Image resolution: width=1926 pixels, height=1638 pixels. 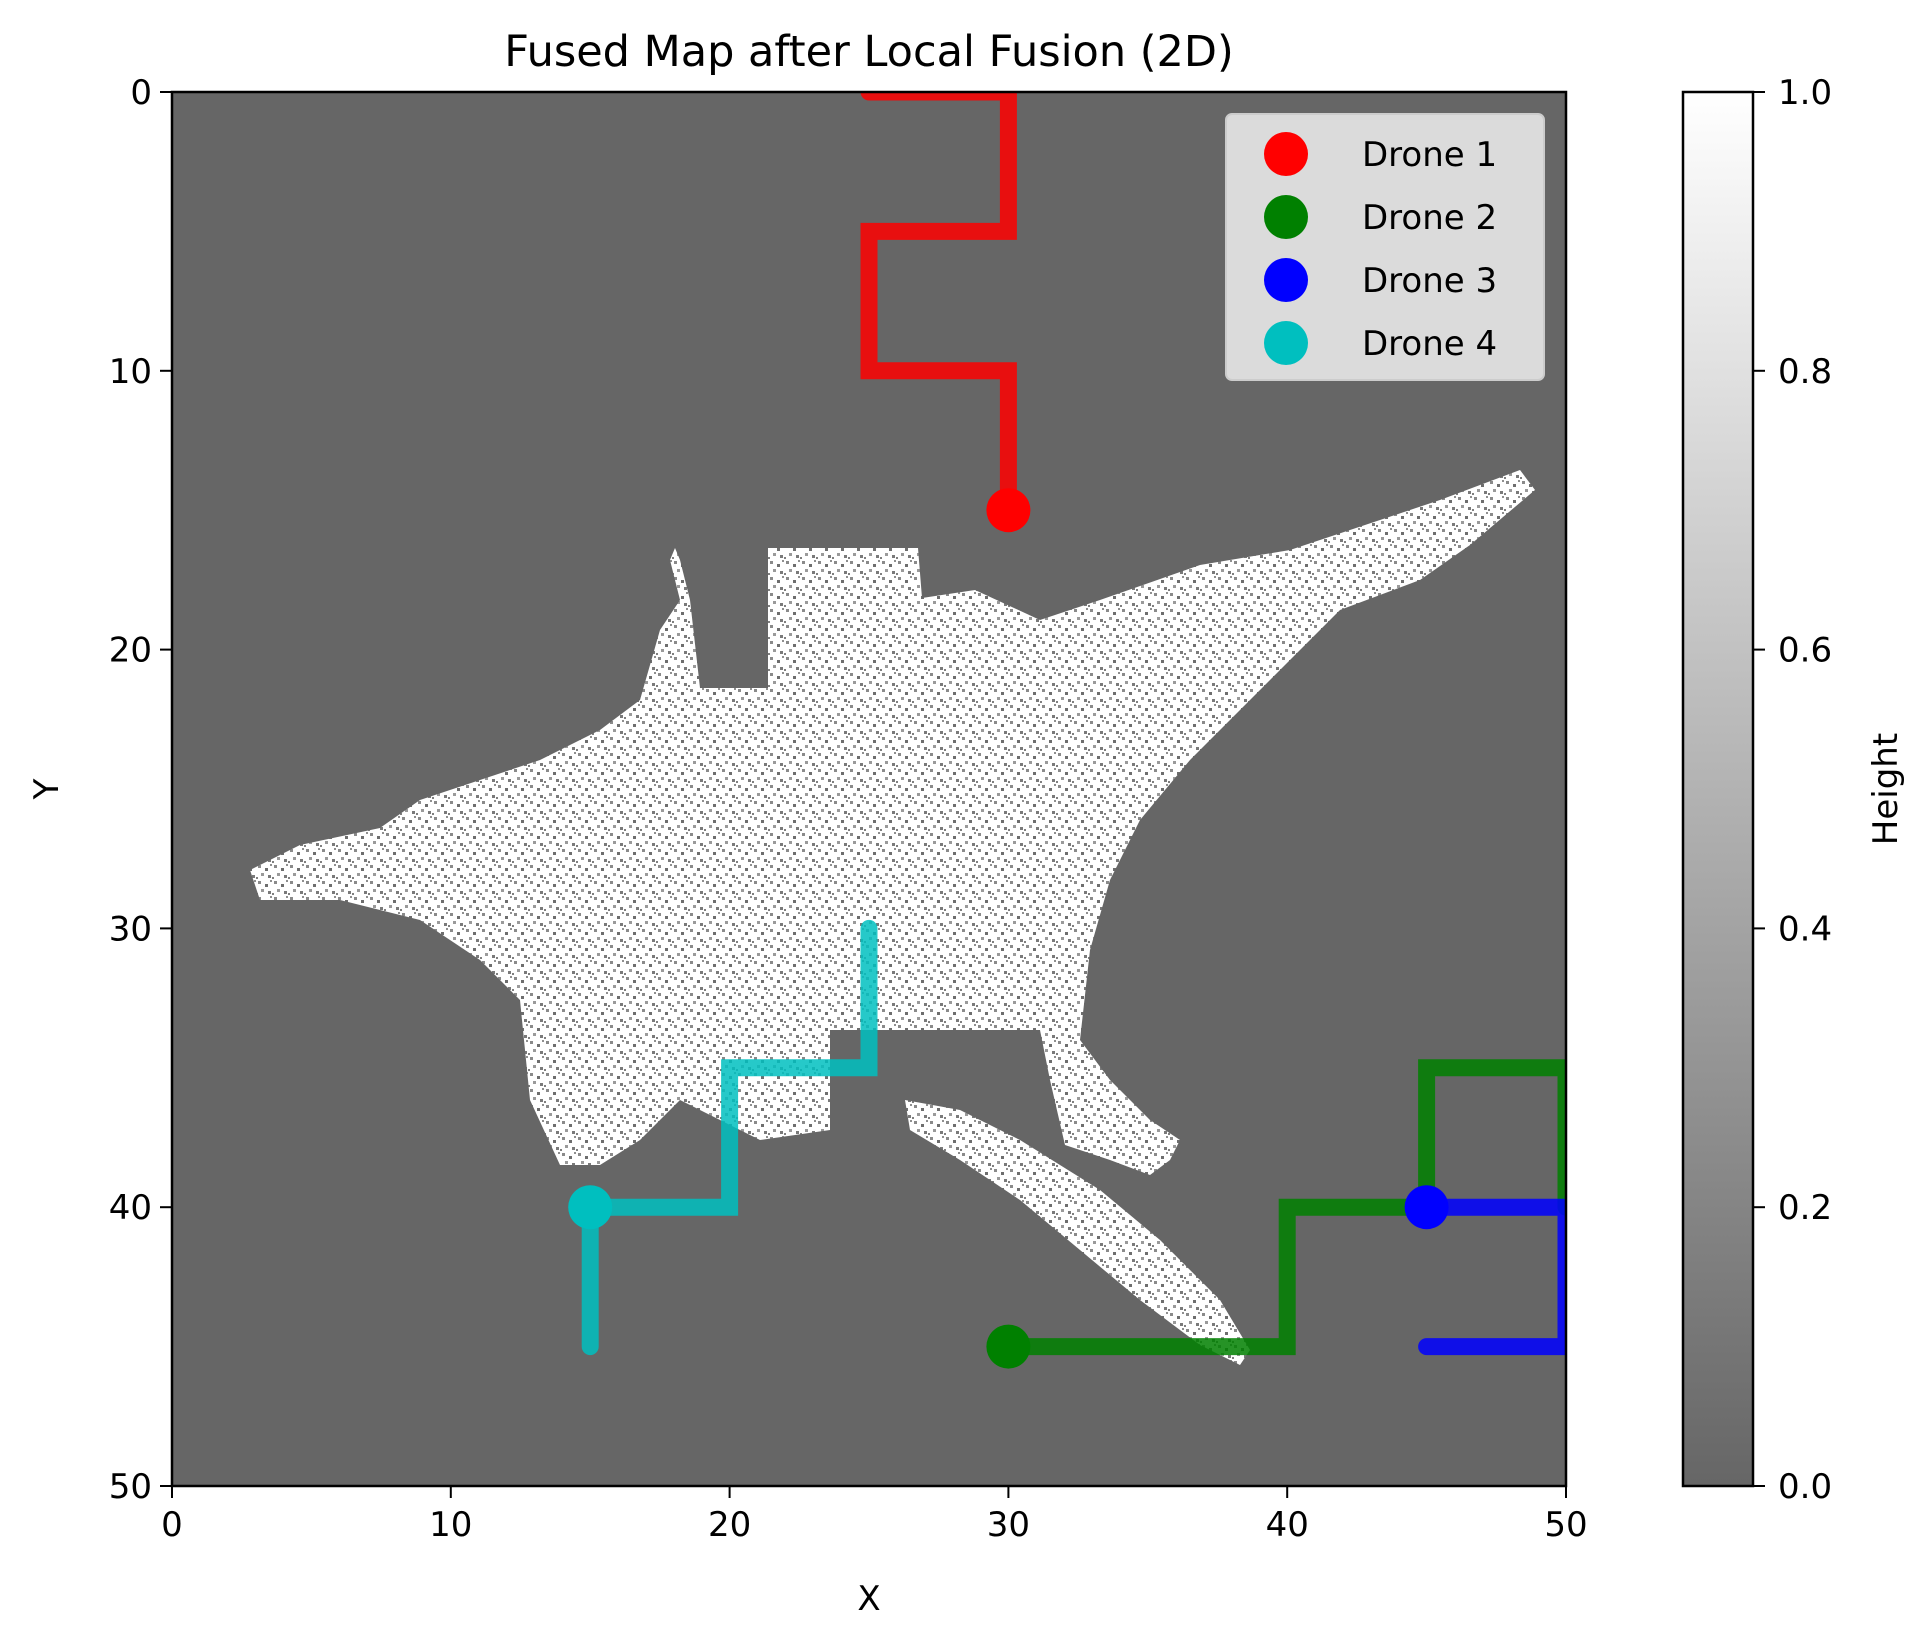 I want to click on drone-1-marker, so click(x=1008, y=510).